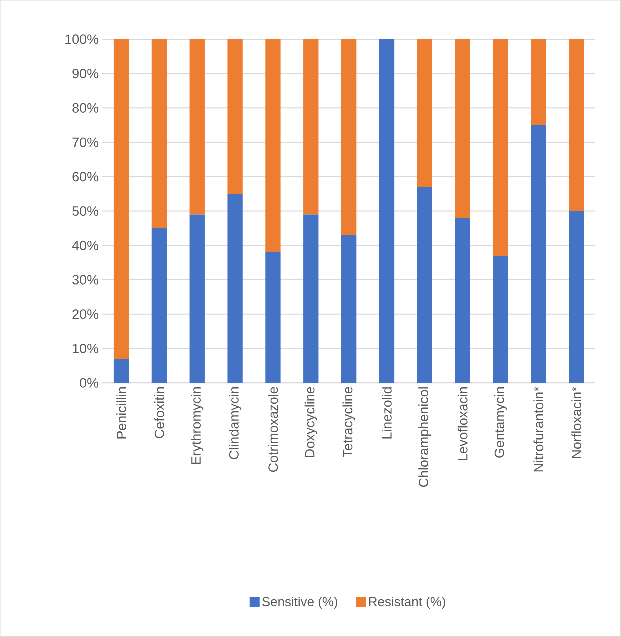 Image resolution: width=621 pixels, height=637 pixels. Describe the element at coordinates (82, 39) in the screenshot. I see `y-tick-label: 100%` at that location.